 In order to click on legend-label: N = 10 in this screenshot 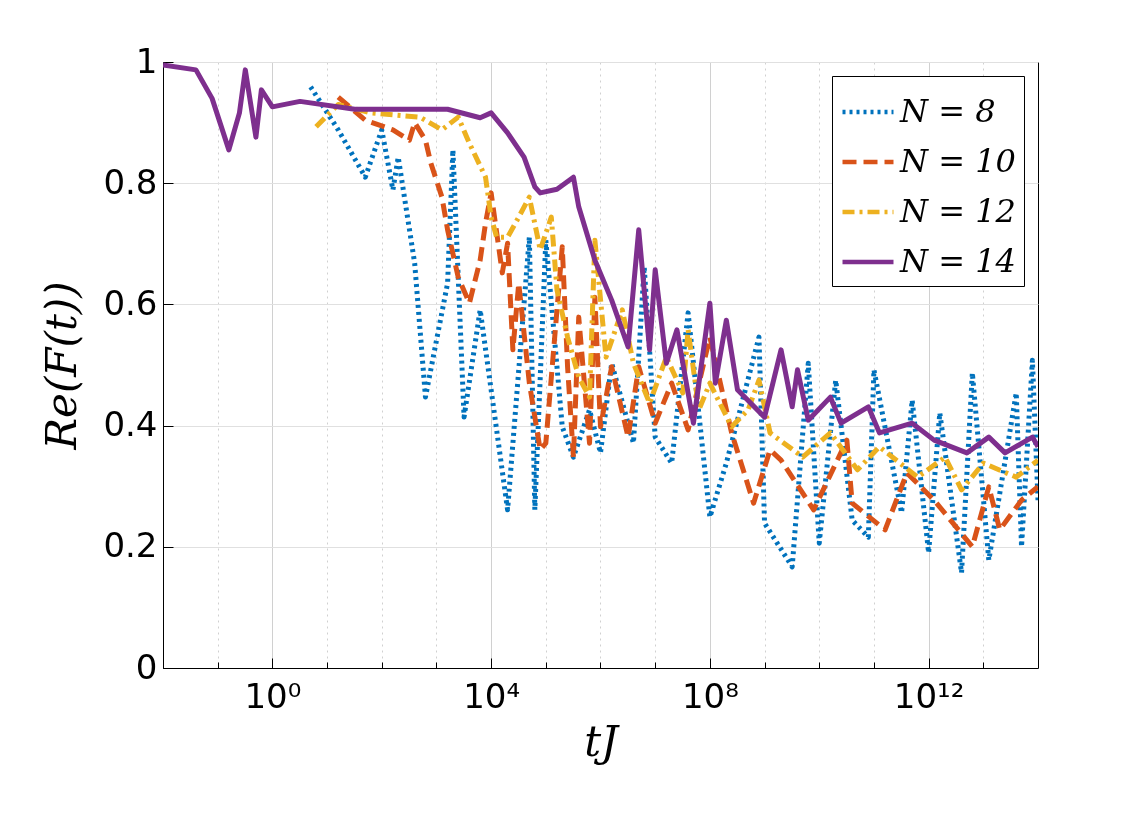, I will do `click(957, 161)`.